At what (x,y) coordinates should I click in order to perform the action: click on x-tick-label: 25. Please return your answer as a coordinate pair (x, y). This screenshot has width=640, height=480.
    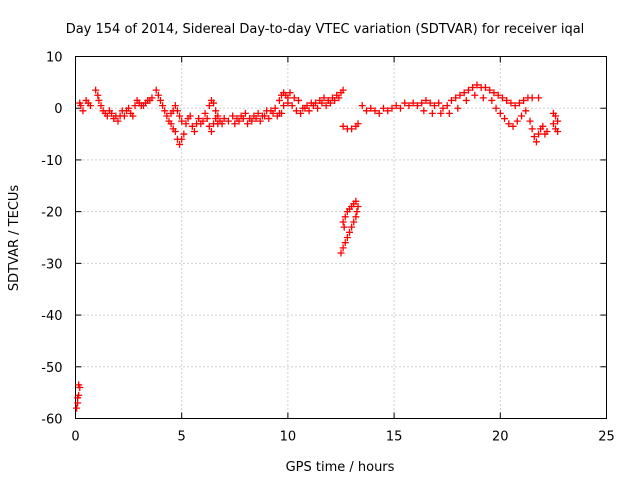
    Looking at the image, I should click on (606, 437).